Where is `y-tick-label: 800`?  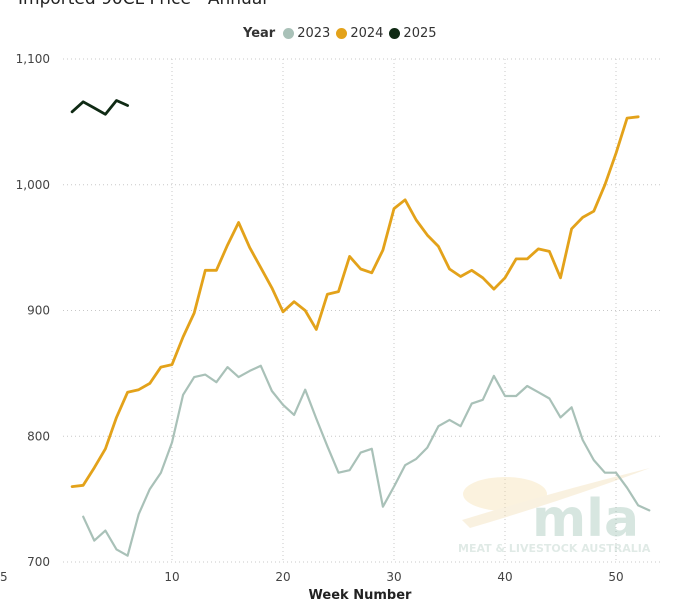
y-tick-label: 800 is located at coordinates (38, 436).